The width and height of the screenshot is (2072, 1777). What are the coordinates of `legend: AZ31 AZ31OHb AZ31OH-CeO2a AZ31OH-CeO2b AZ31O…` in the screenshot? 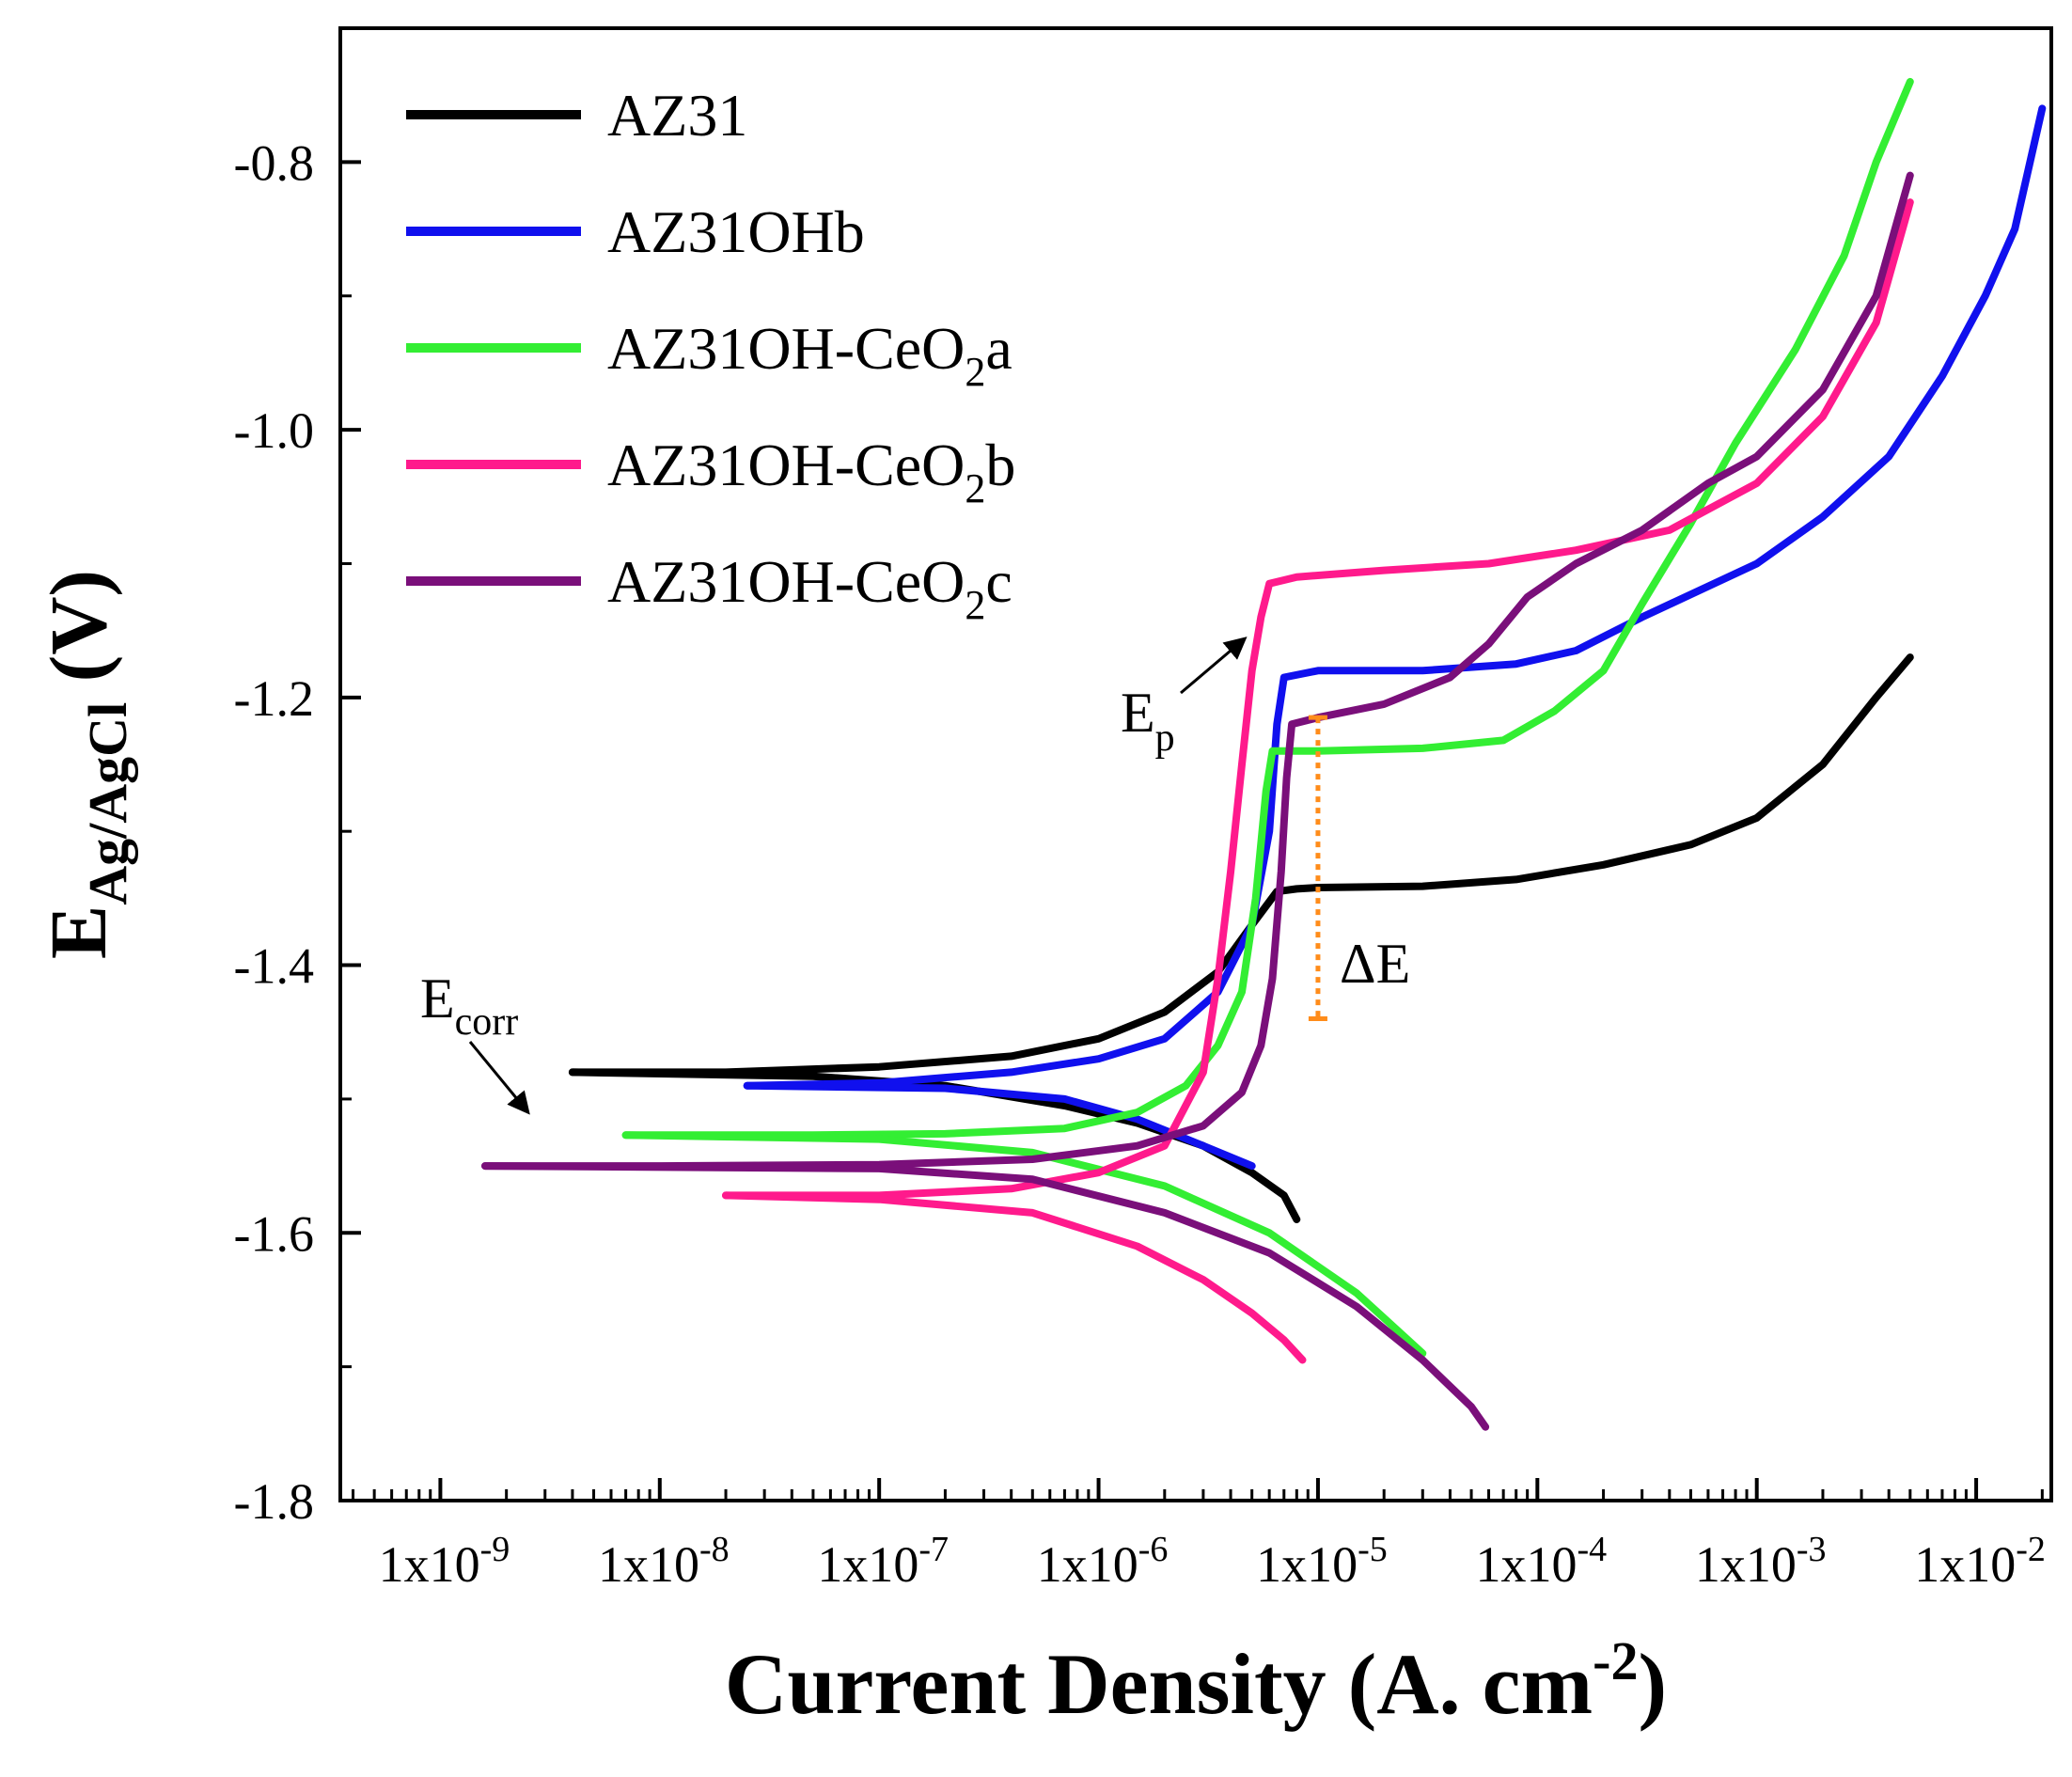 It's located at (710, 355).